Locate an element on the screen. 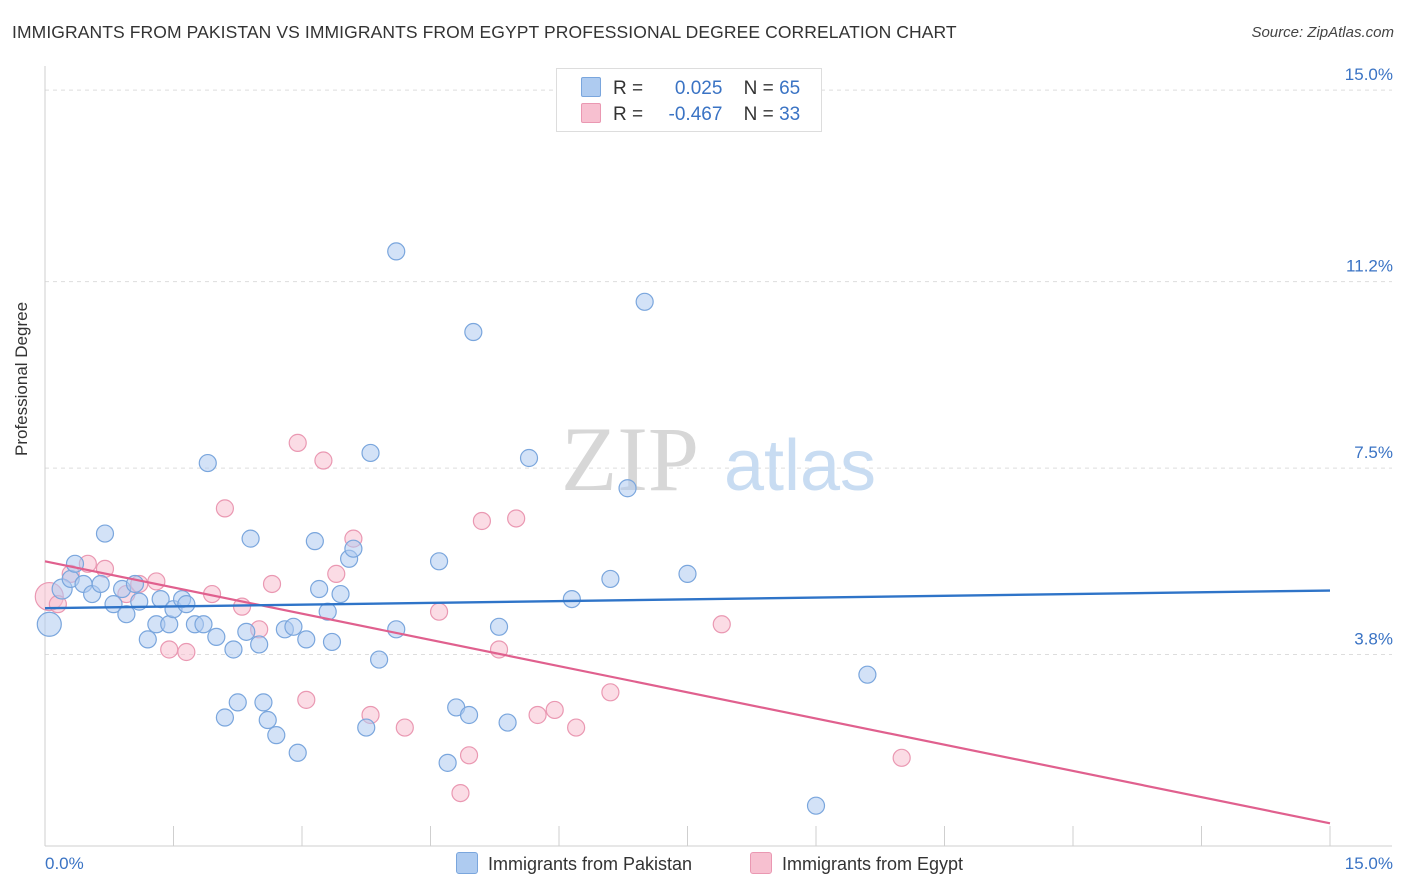 Image resolution: width=1406 pixels, height=892 pixels. legend-row-pakistan: R = 0.025 N = 65 is located at coordinates (690, 88).